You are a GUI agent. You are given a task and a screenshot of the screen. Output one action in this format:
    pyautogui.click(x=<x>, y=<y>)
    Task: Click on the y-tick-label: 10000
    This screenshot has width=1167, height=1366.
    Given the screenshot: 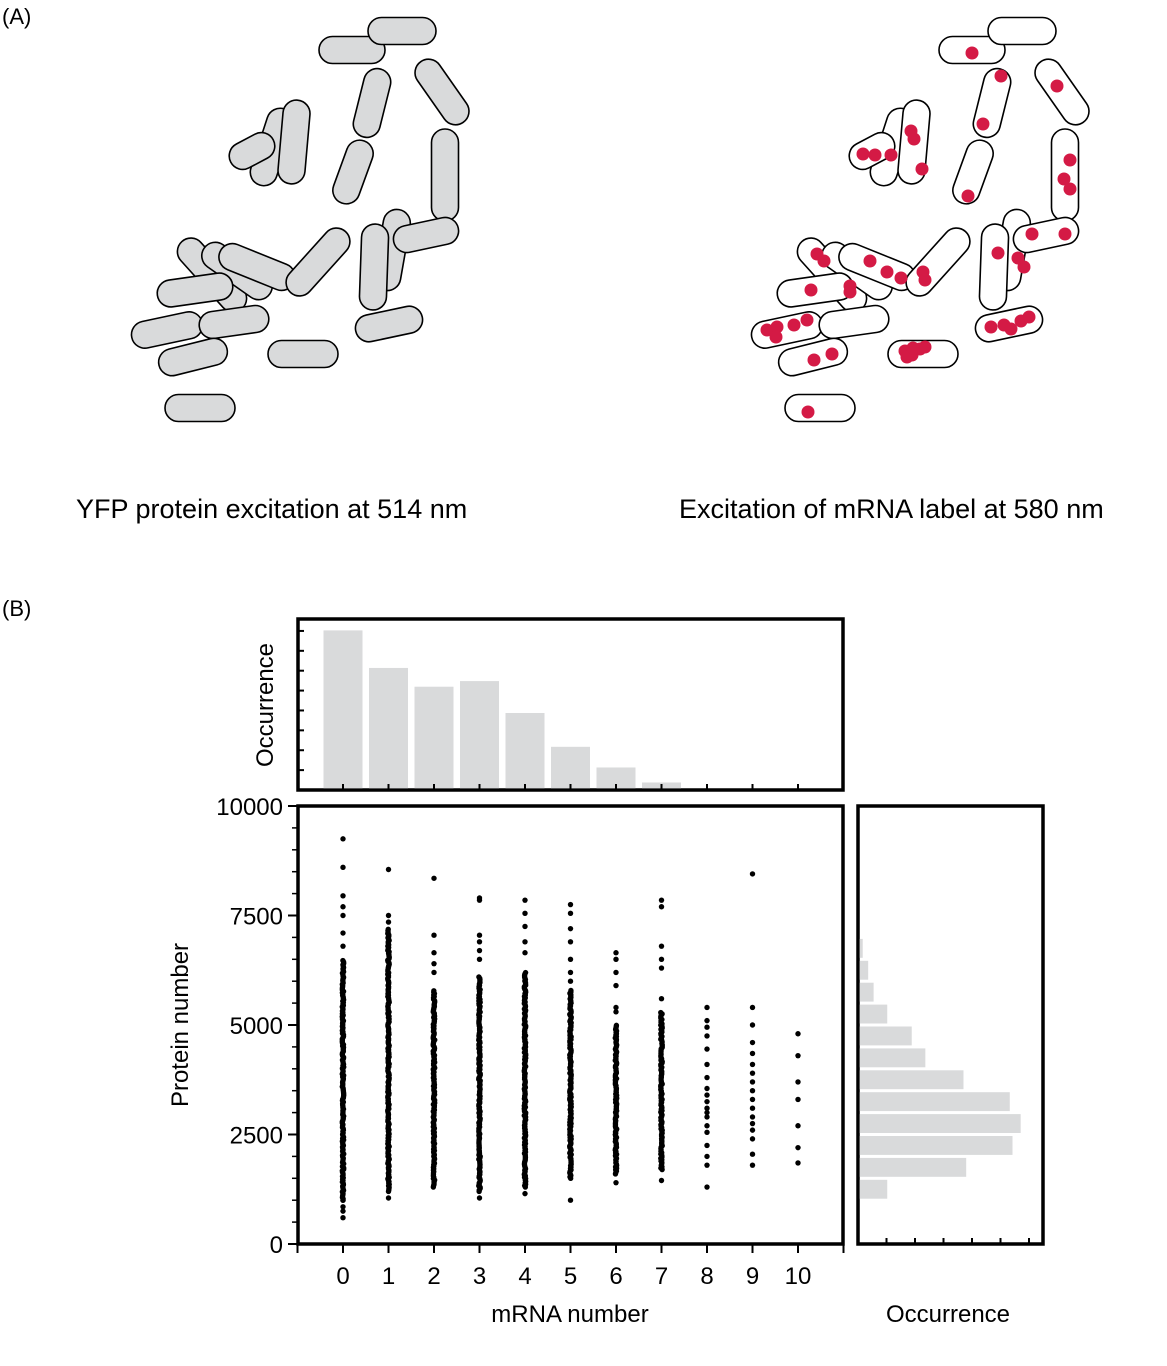 What is the action you would take?
    pyautogui.click(x=249, y=807)
    